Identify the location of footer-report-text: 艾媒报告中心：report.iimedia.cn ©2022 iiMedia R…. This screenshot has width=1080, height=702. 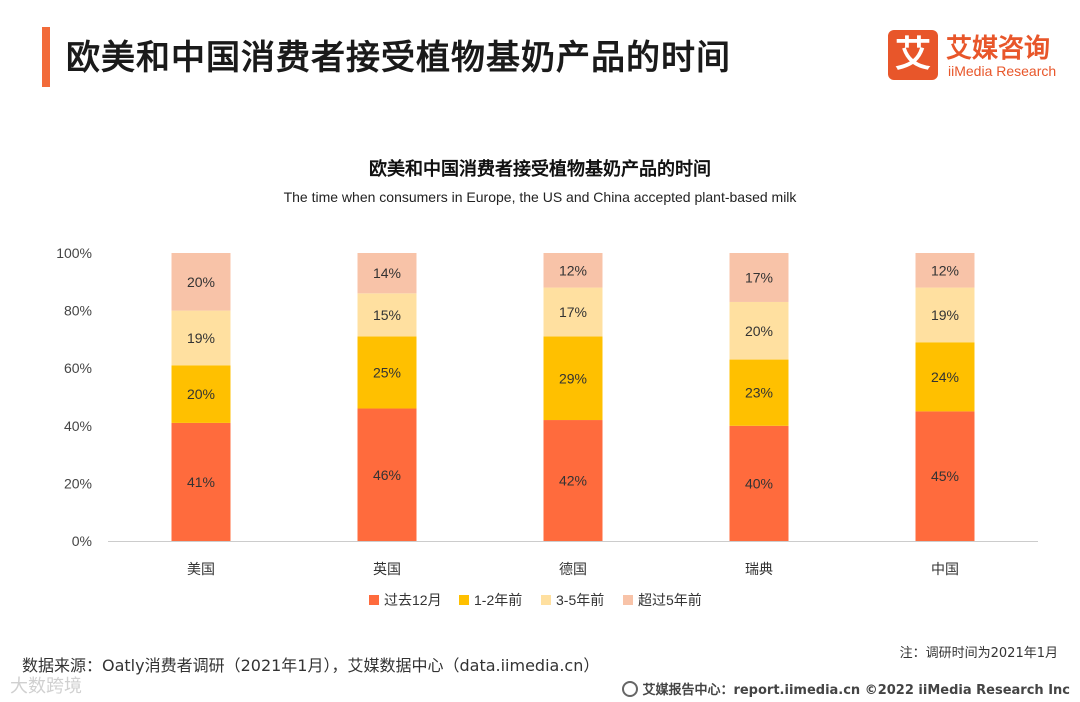
(856, 690).